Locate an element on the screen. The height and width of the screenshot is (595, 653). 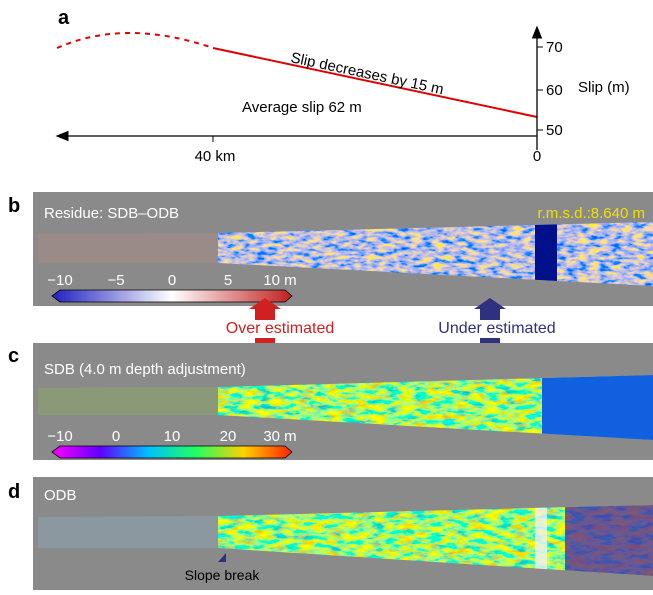
panel-label: d is located at coordinates (14, 492).